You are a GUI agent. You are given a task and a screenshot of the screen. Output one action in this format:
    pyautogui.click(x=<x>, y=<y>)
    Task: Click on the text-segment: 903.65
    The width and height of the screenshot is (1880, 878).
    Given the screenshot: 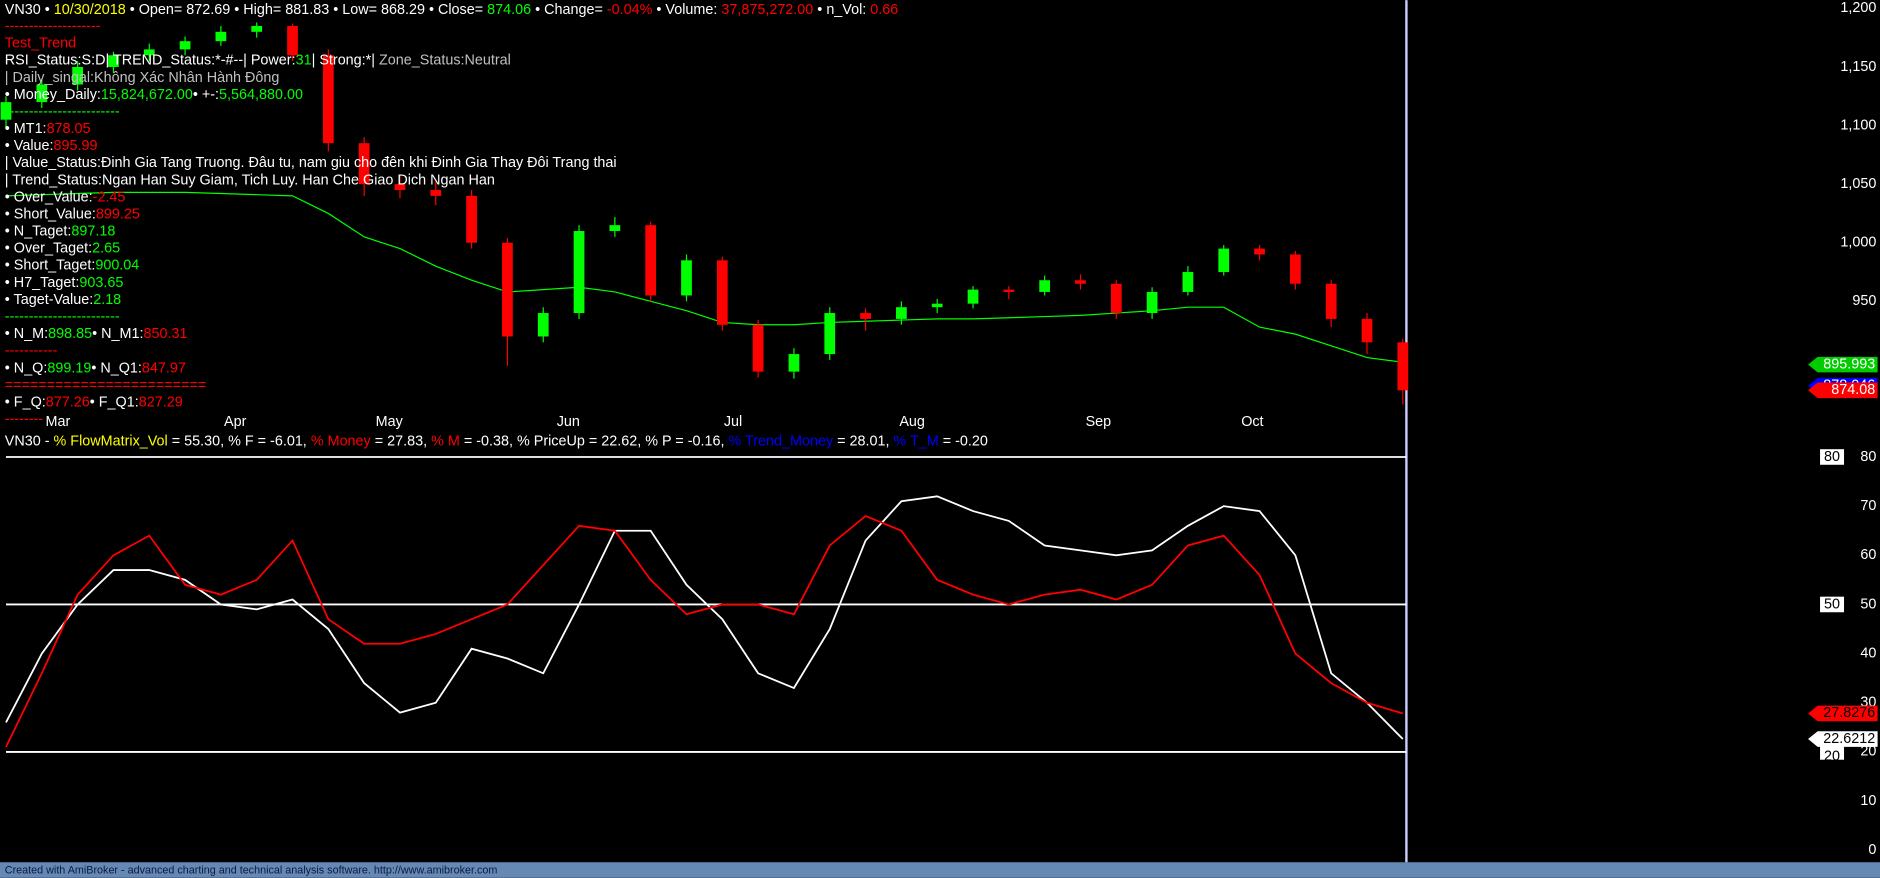 What is the action you would take?
    pyautogui.click(x=101, y=283)
    